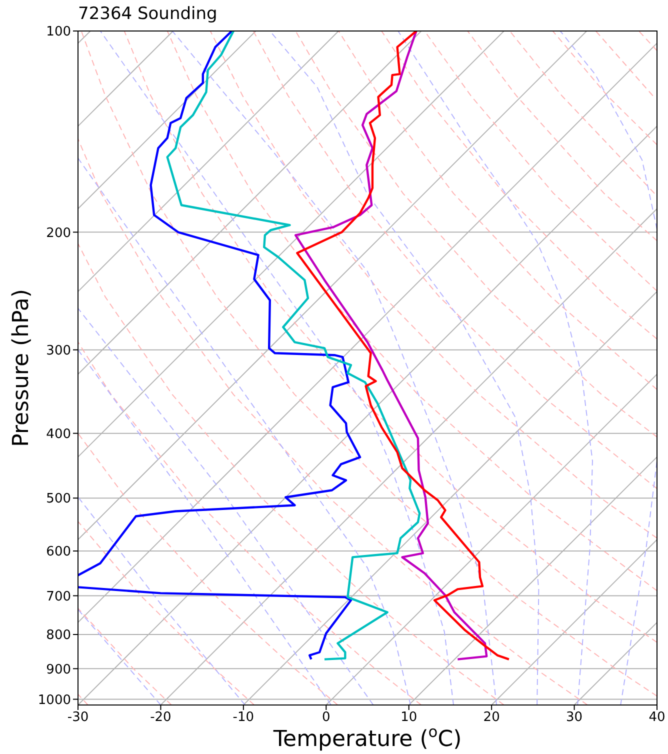 This screenshot has width=668, height=754. Describe the element at coordinates (58, 596) in the screenshot. I see `y-tick-label: 700` at that location.